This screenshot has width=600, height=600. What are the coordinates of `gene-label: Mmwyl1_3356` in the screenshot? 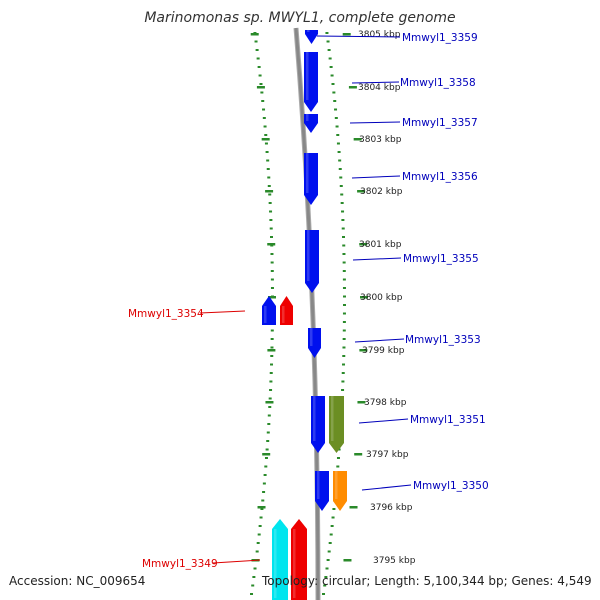 It's located at (440, 177).